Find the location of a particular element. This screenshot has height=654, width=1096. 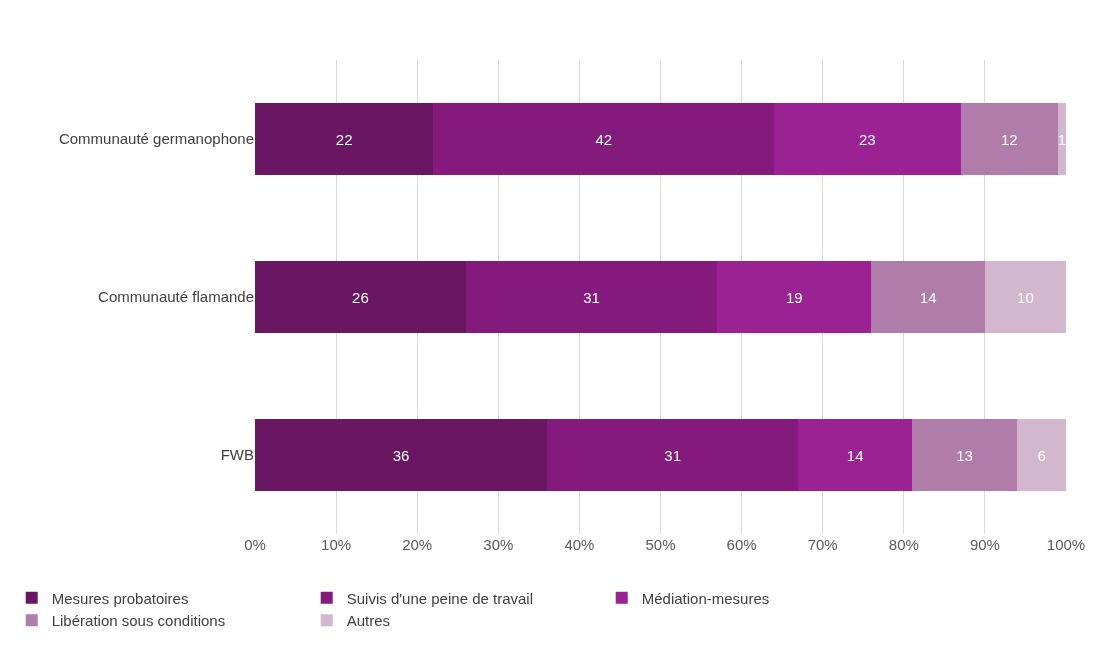

data-label: 1 is located at coordinates (1062, 139).